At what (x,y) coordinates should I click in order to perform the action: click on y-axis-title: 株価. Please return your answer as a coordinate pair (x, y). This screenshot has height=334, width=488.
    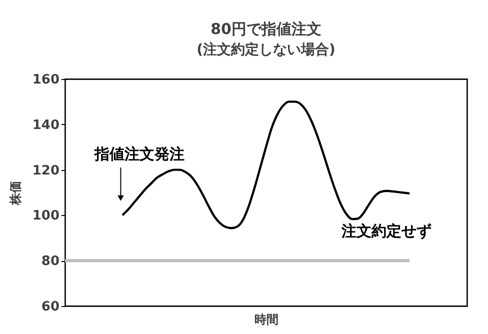
    Looking at the image, I should click on (15, 193).